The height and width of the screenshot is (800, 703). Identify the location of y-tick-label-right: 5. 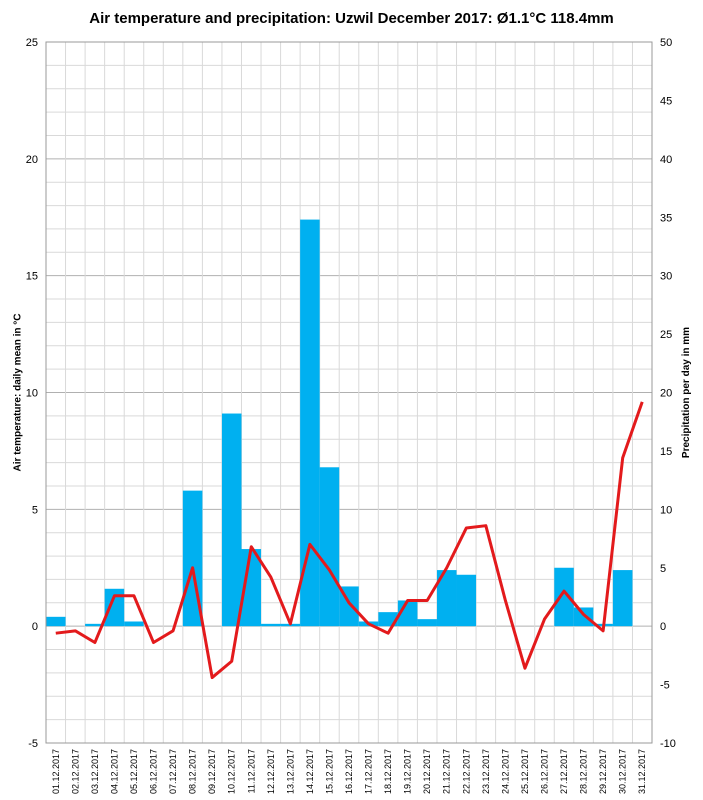
(663, 569).